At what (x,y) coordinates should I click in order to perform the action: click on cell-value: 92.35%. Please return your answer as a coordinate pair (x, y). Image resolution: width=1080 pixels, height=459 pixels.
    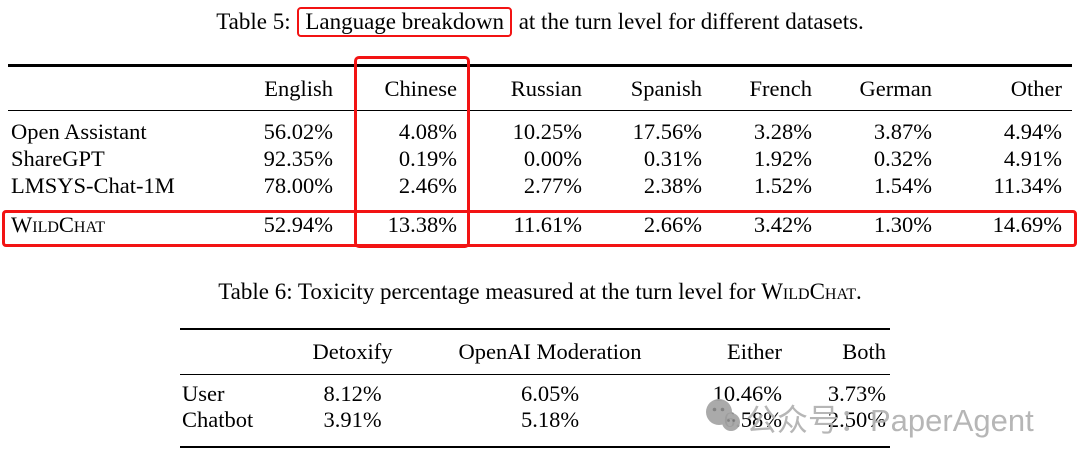
    Looking at the image, I should click on (298, 158).